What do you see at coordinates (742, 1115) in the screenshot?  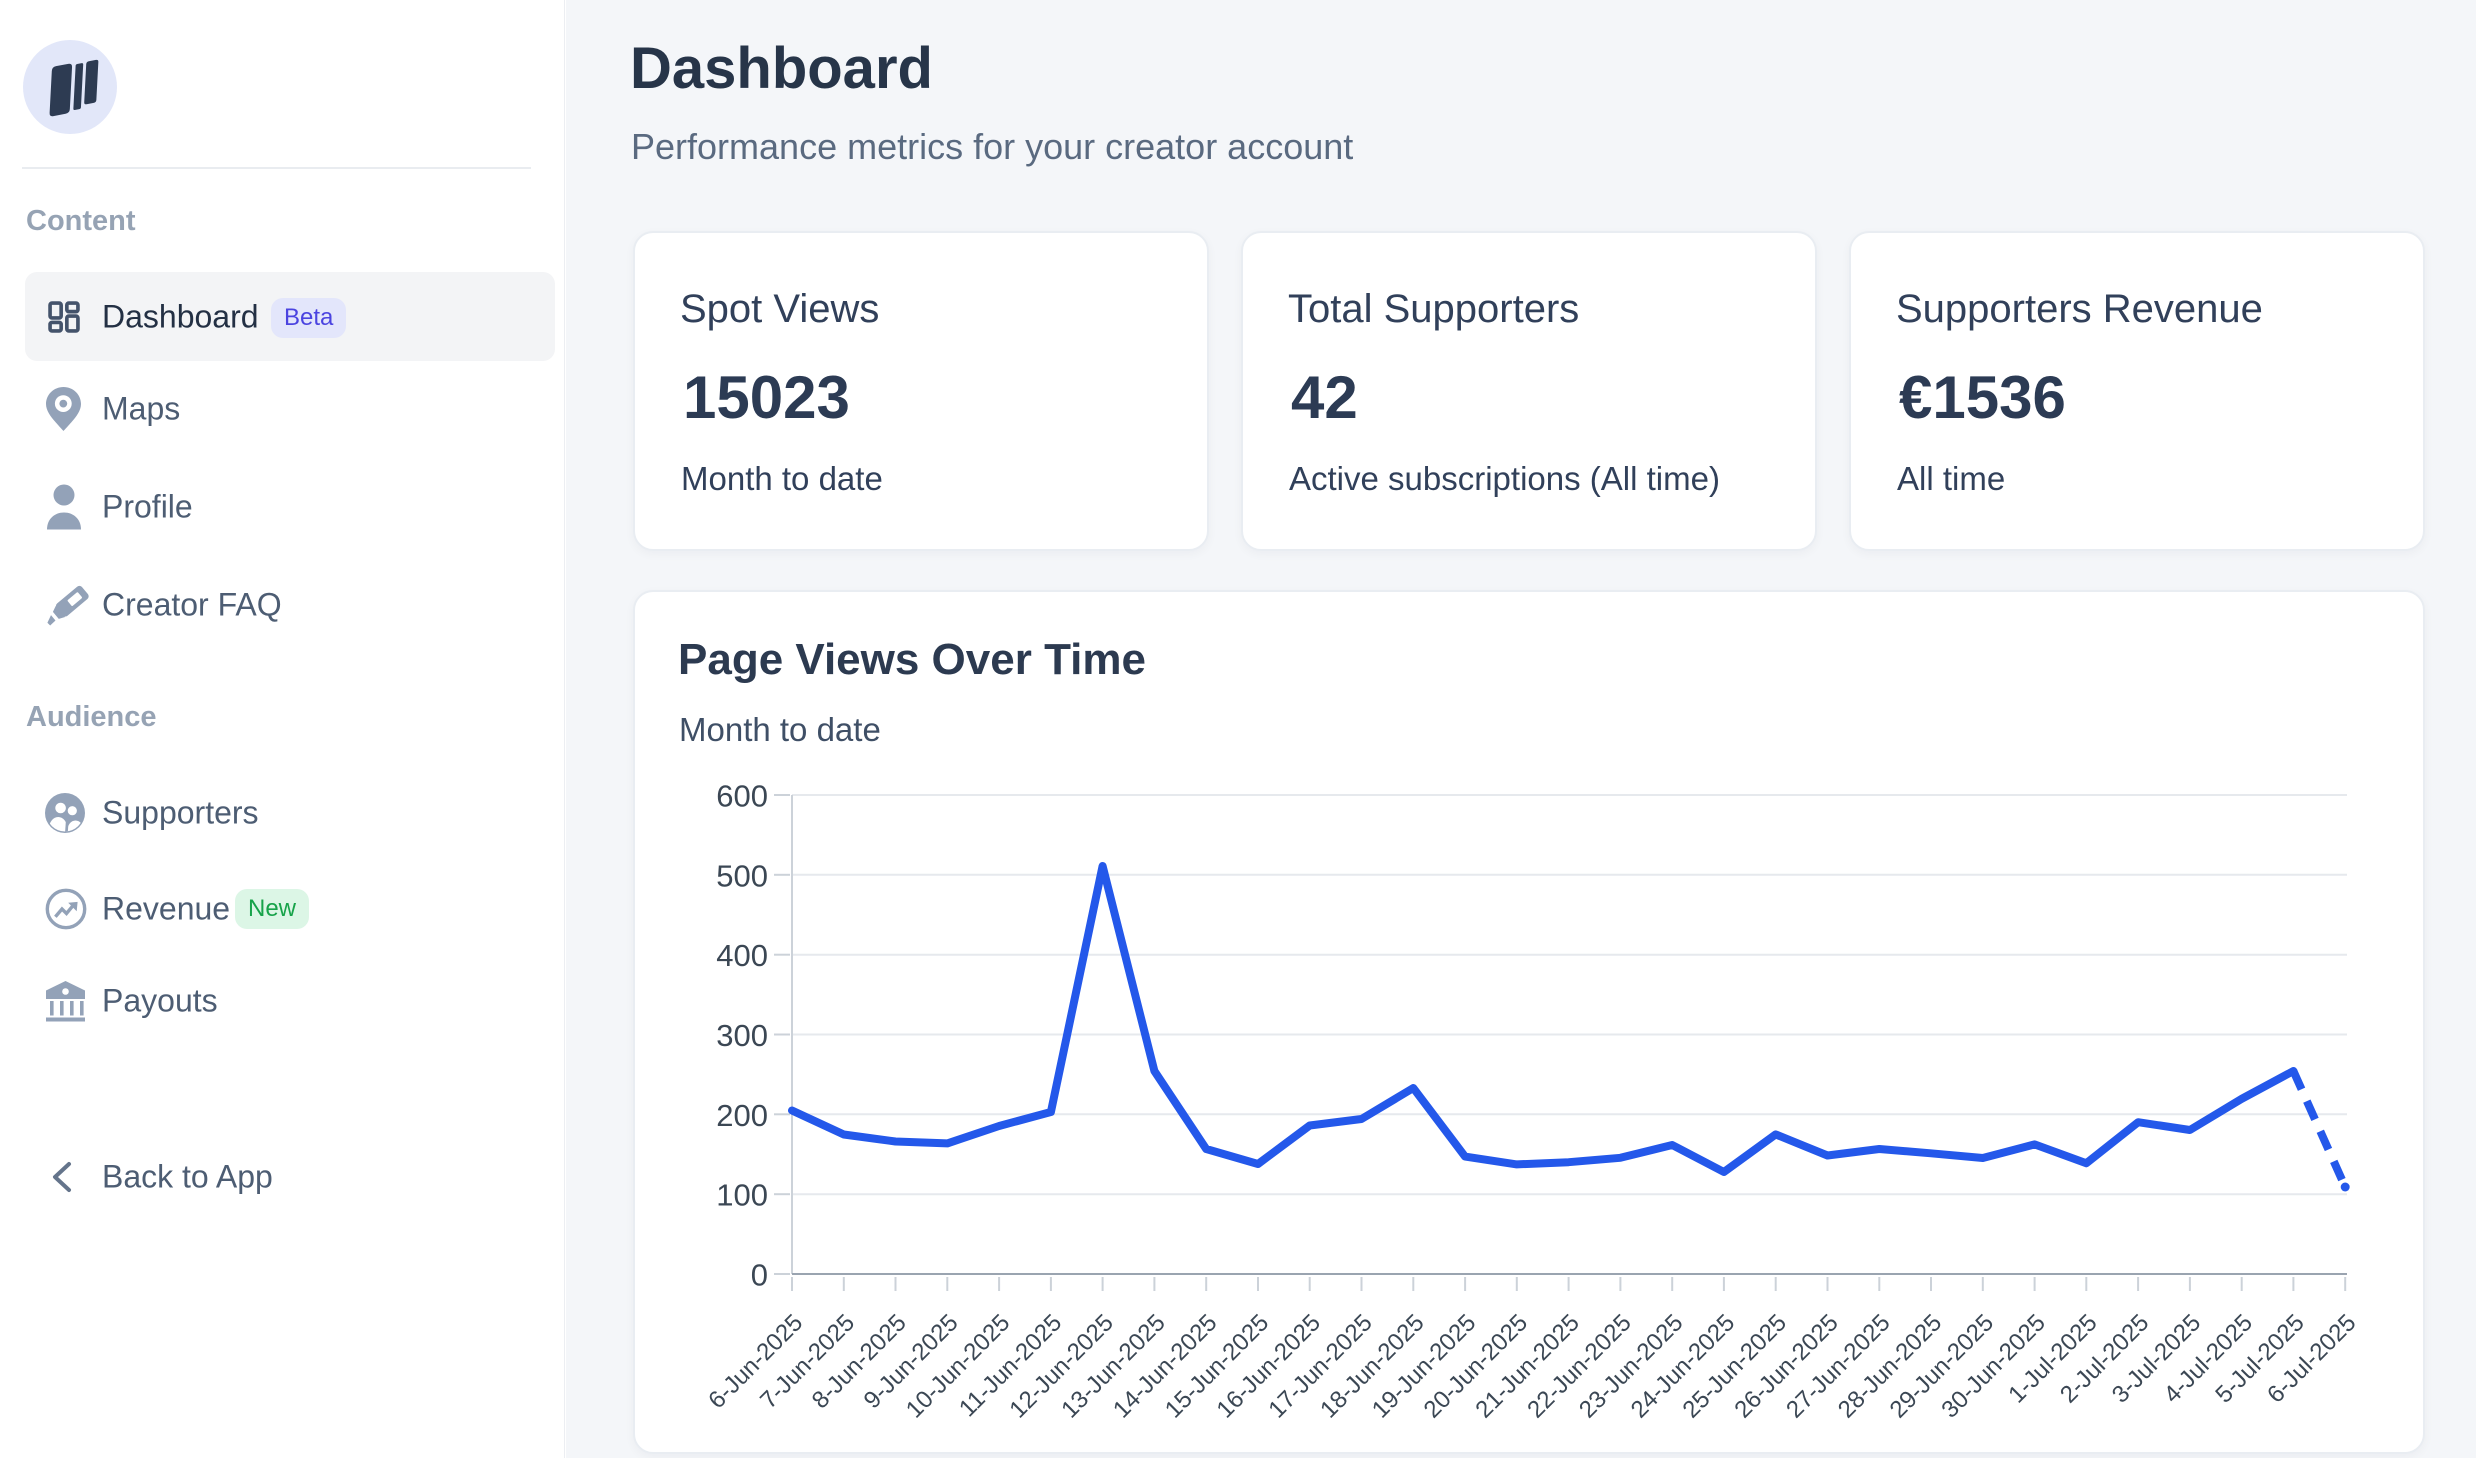 I see `svg-text: 200` at bounding box center [742, 1115].